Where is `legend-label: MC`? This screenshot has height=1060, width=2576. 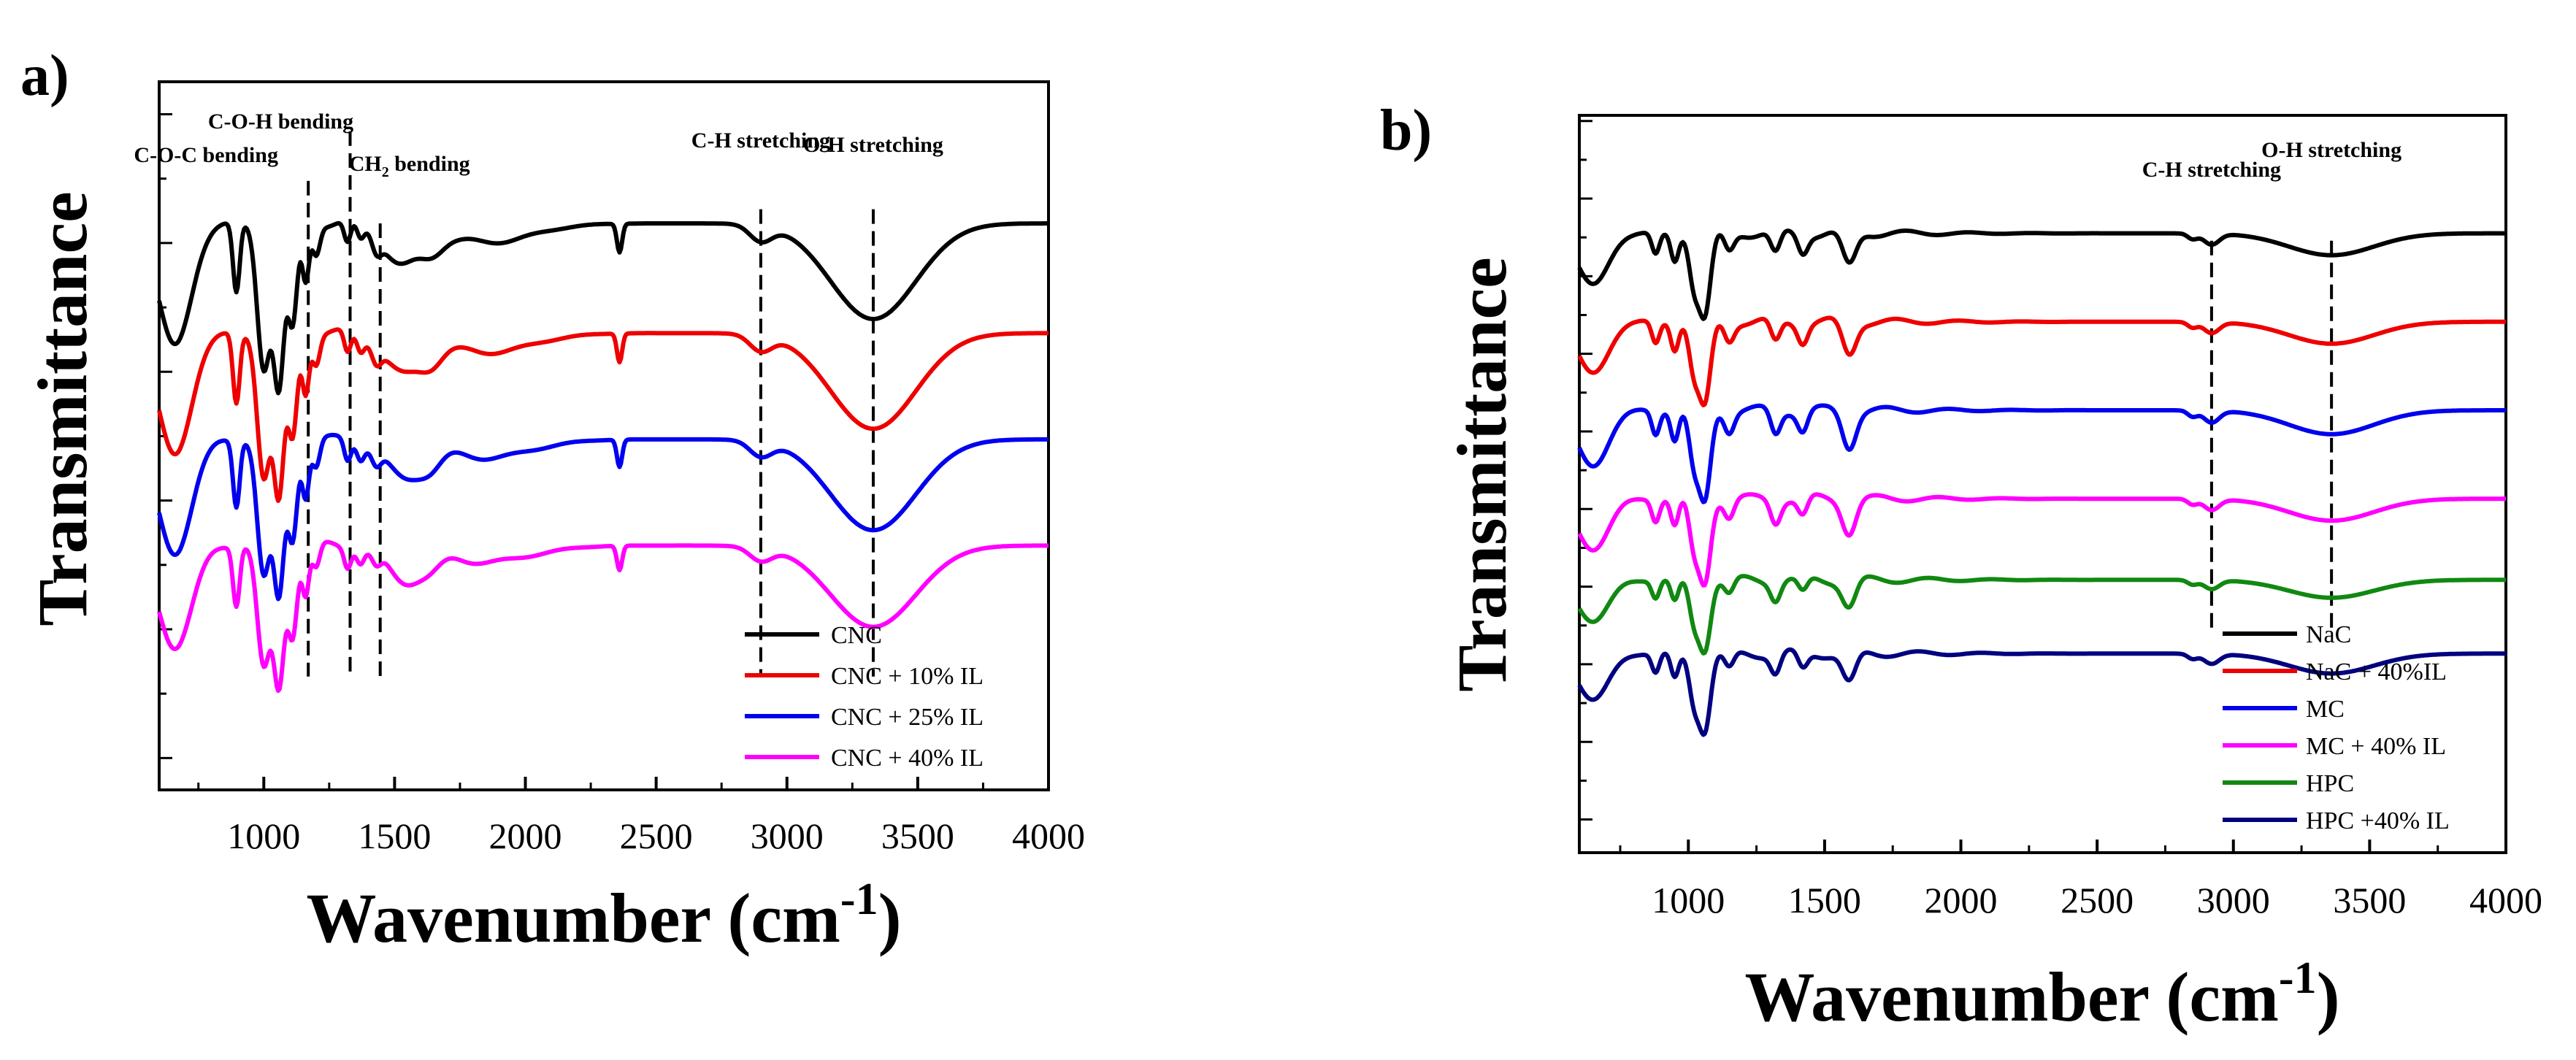
legend-label: MC is located at coordinates (2325, 709).